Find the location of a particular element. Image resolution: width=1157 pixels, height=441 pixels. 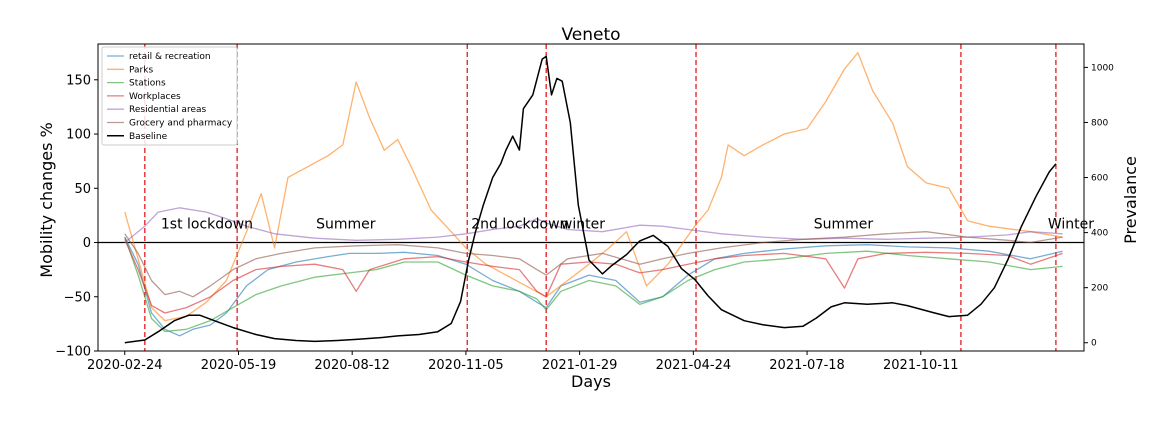

x-tick-label: 2021-07-18 is located at coordinates (807, 365).